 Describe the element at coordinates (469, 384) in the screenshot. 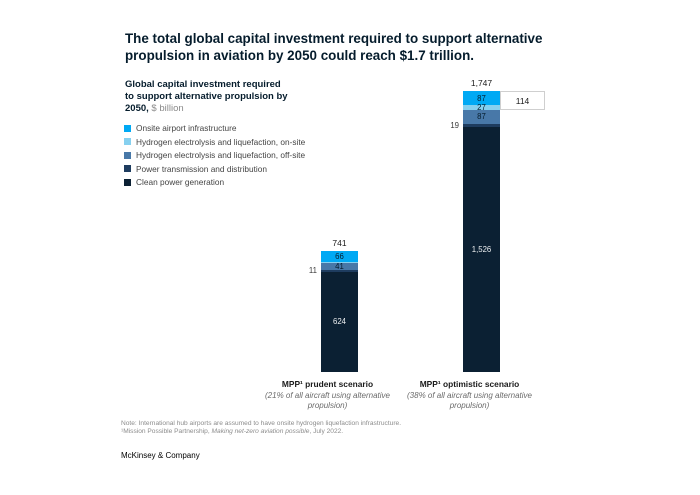

I see `category-name: MPP¹ optimistic scenario` at that location.